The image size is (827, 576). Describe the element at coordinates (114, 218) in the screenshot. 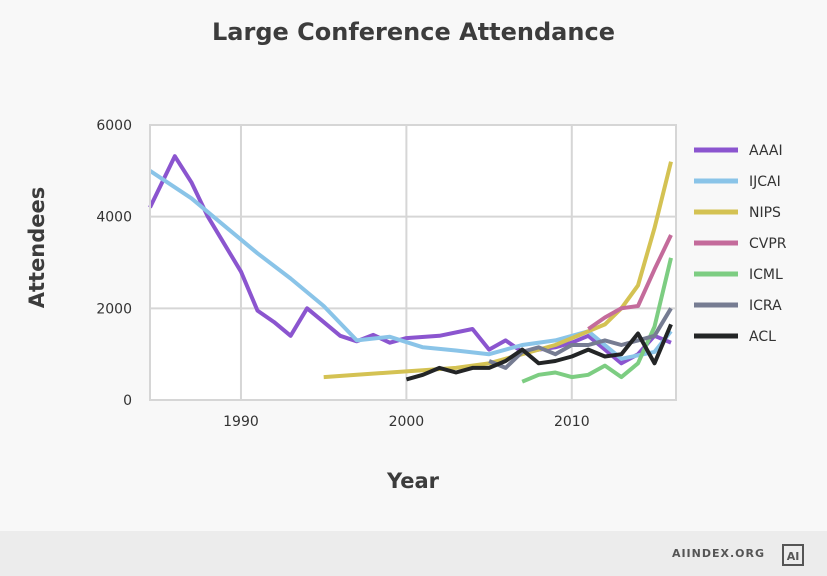

I see `y-tick-label: 4000` at that location.